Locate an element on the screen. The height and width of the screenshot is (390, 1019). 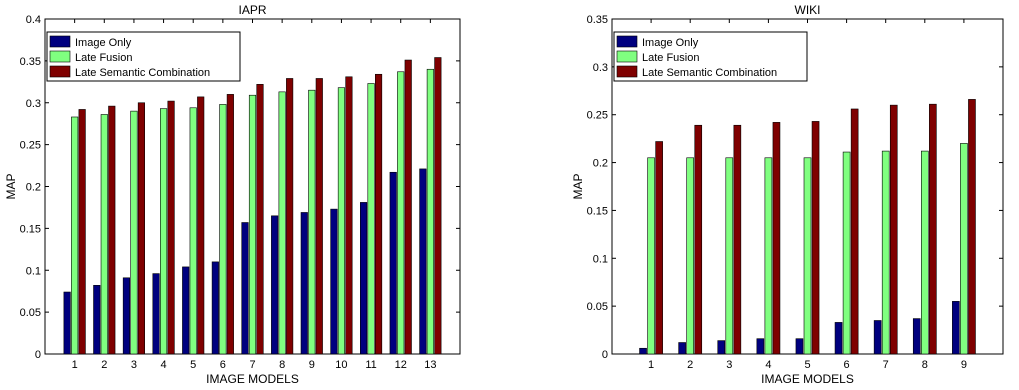
x-tick-label: 2 is located at coordinates (690, 365).